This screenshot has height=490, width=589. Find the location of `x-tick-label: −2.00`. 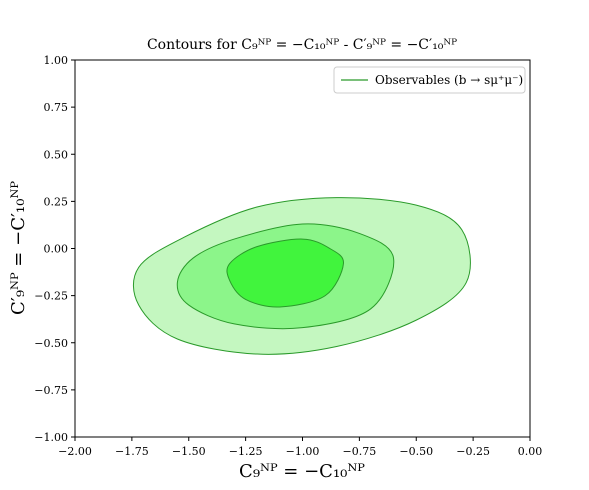

x-tick-label: −2.00 is located at coordinates (75, 451).